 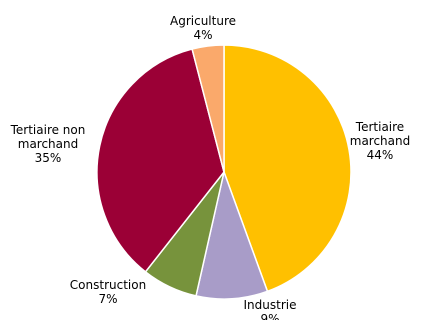 What do you see at coordinates (380, 127) in the screenshot?
I see `label-tertiaire-marchand-line-1: Tertiaire` at bounding box center [380, 127].